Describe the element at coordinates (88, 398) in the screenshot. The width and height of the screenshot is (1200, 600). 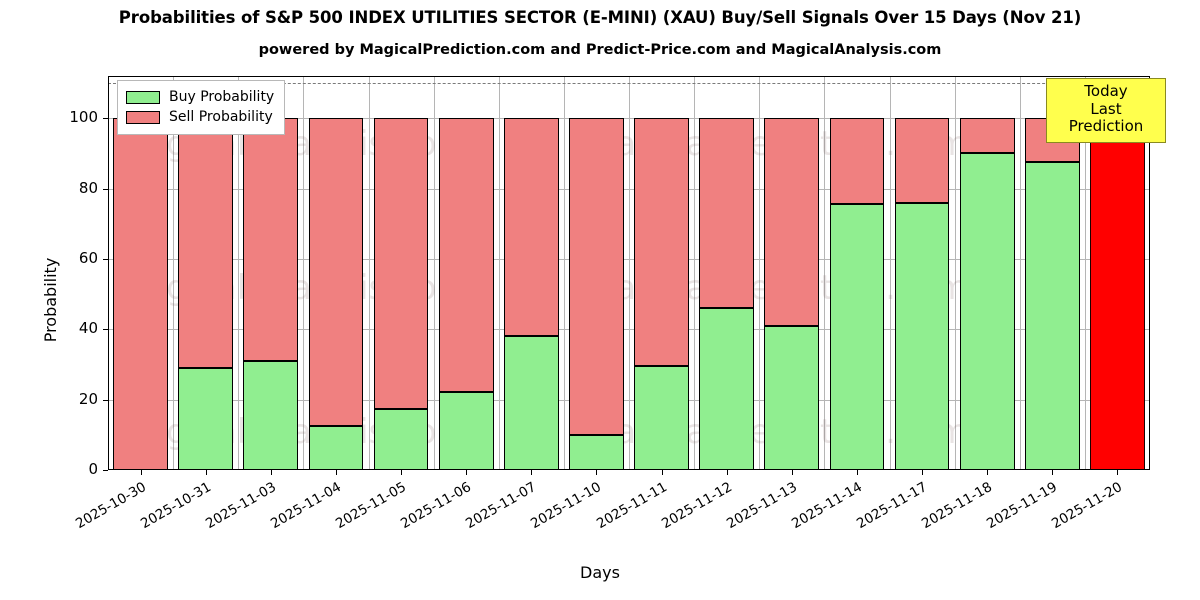
I see `y-tick-label: 20` at that location.